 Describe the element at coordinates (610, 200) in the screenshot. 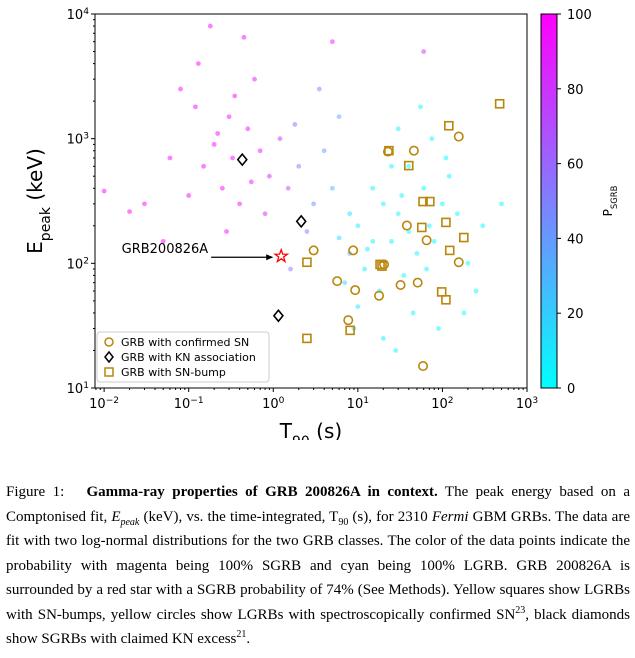

I see `colorbar-label: PSGRB` at that location.